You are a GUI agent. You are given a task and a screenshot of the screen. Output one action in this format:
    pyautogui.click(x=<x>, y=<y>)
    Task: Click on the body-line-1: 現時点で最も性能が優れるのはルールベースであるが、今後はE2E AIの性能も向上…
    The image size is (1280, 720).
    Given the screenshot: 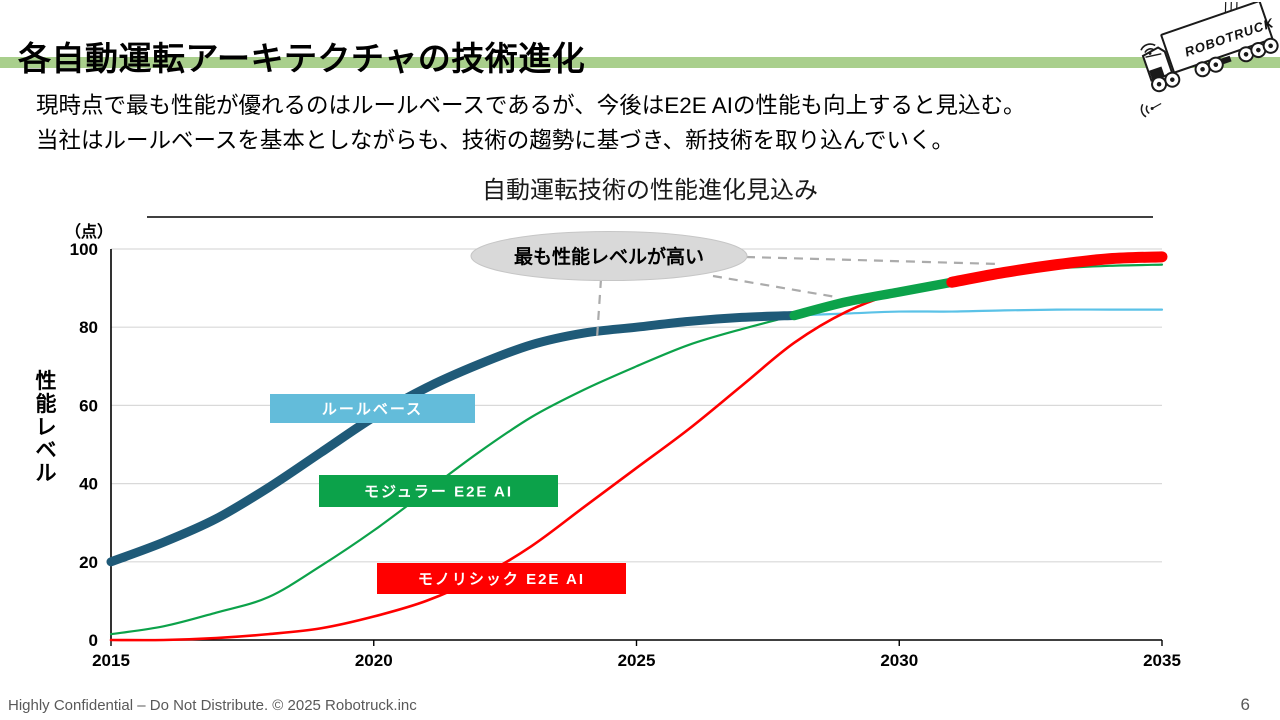 What is the action you would take?
    pyautogui.click(x=531, y=105)
    